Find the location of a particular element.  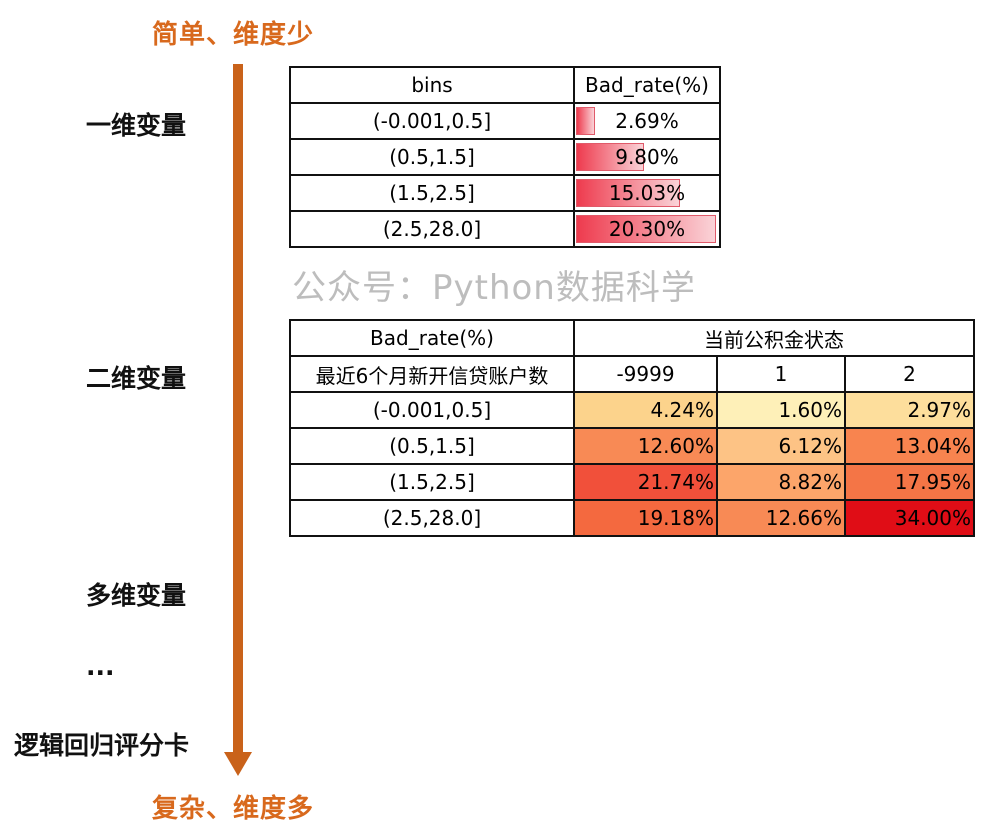

table-row: (2.5,28.0] 20.30% is located at coordinates (505, 229).